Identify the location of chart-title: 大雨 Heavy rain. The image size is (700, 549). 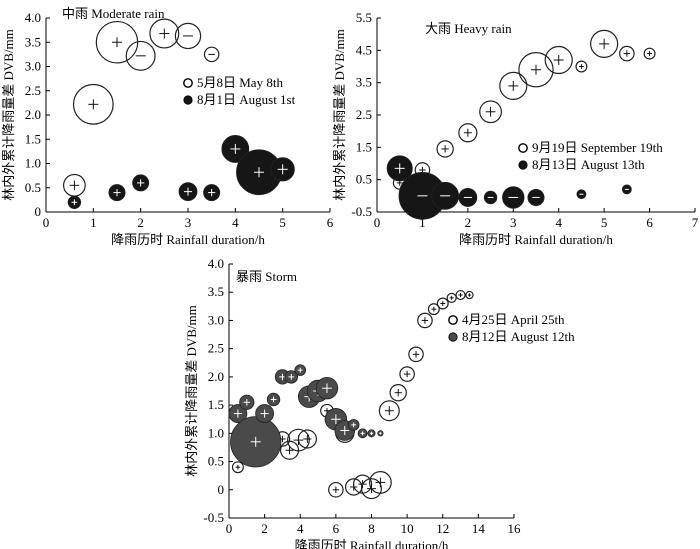
(468, 28).